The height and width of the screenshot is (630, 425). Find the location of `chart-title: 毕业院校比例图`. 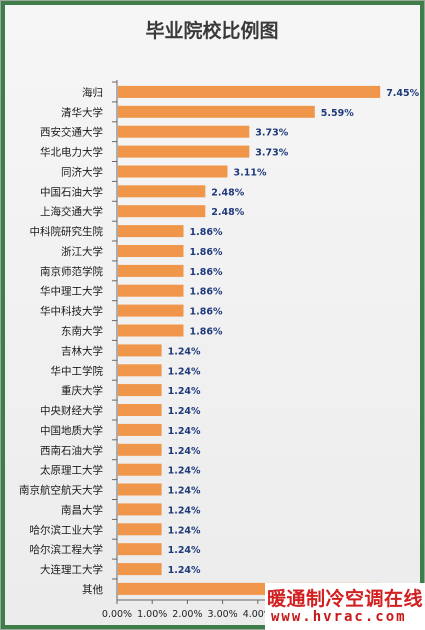

chart-title: 毕业院校比例图 is located at coordinates (211, 30).